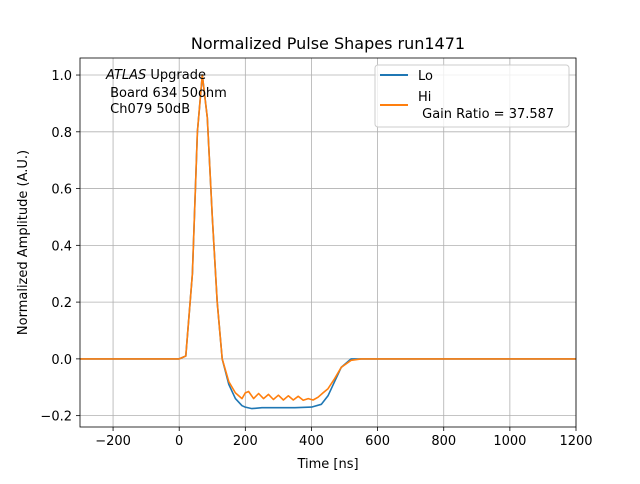  I want to click on x-tick: −200, so click(113, 438).